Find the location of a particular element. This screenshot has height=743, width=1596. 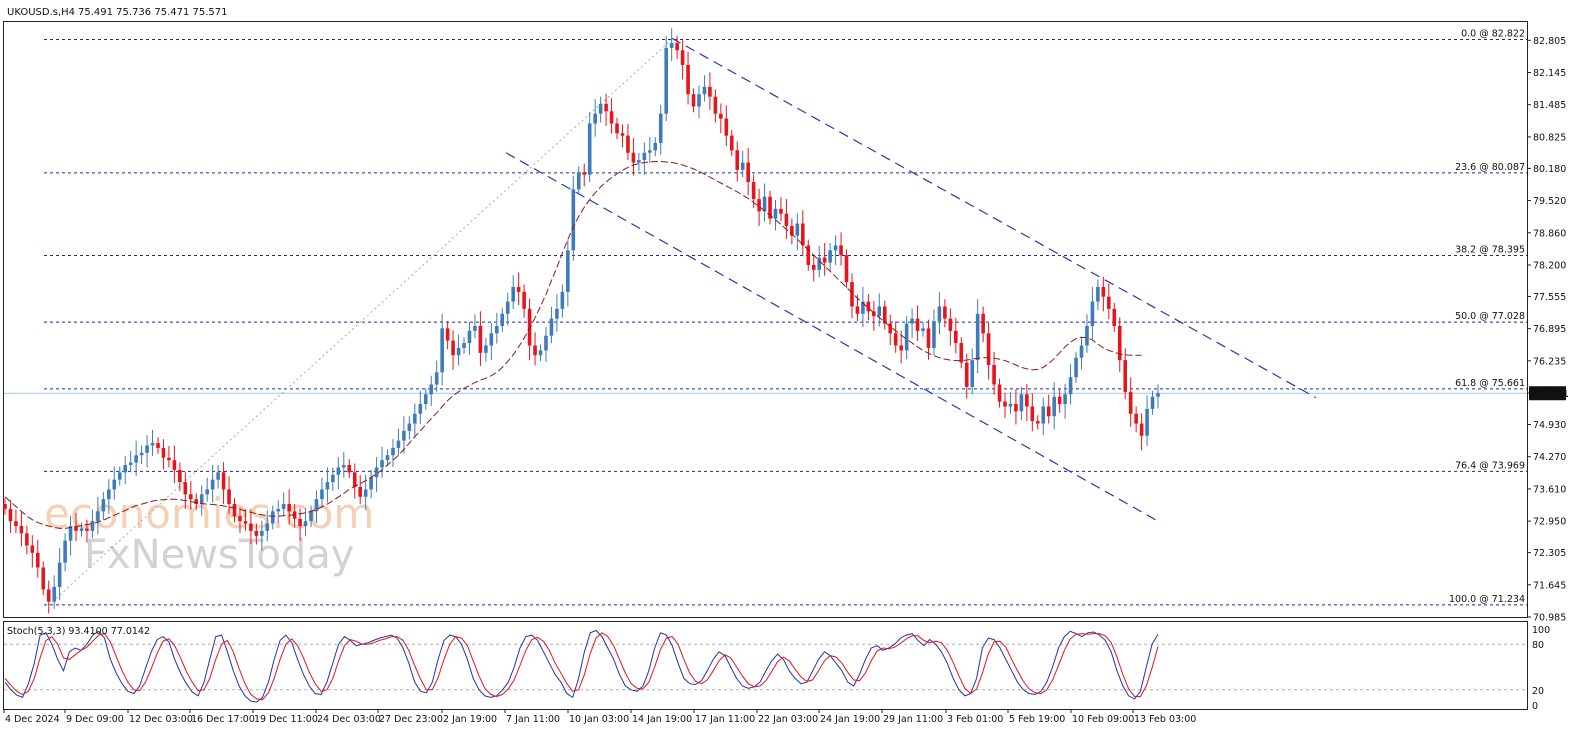

stoch-plot-frame is located at coordinates (765, 665).